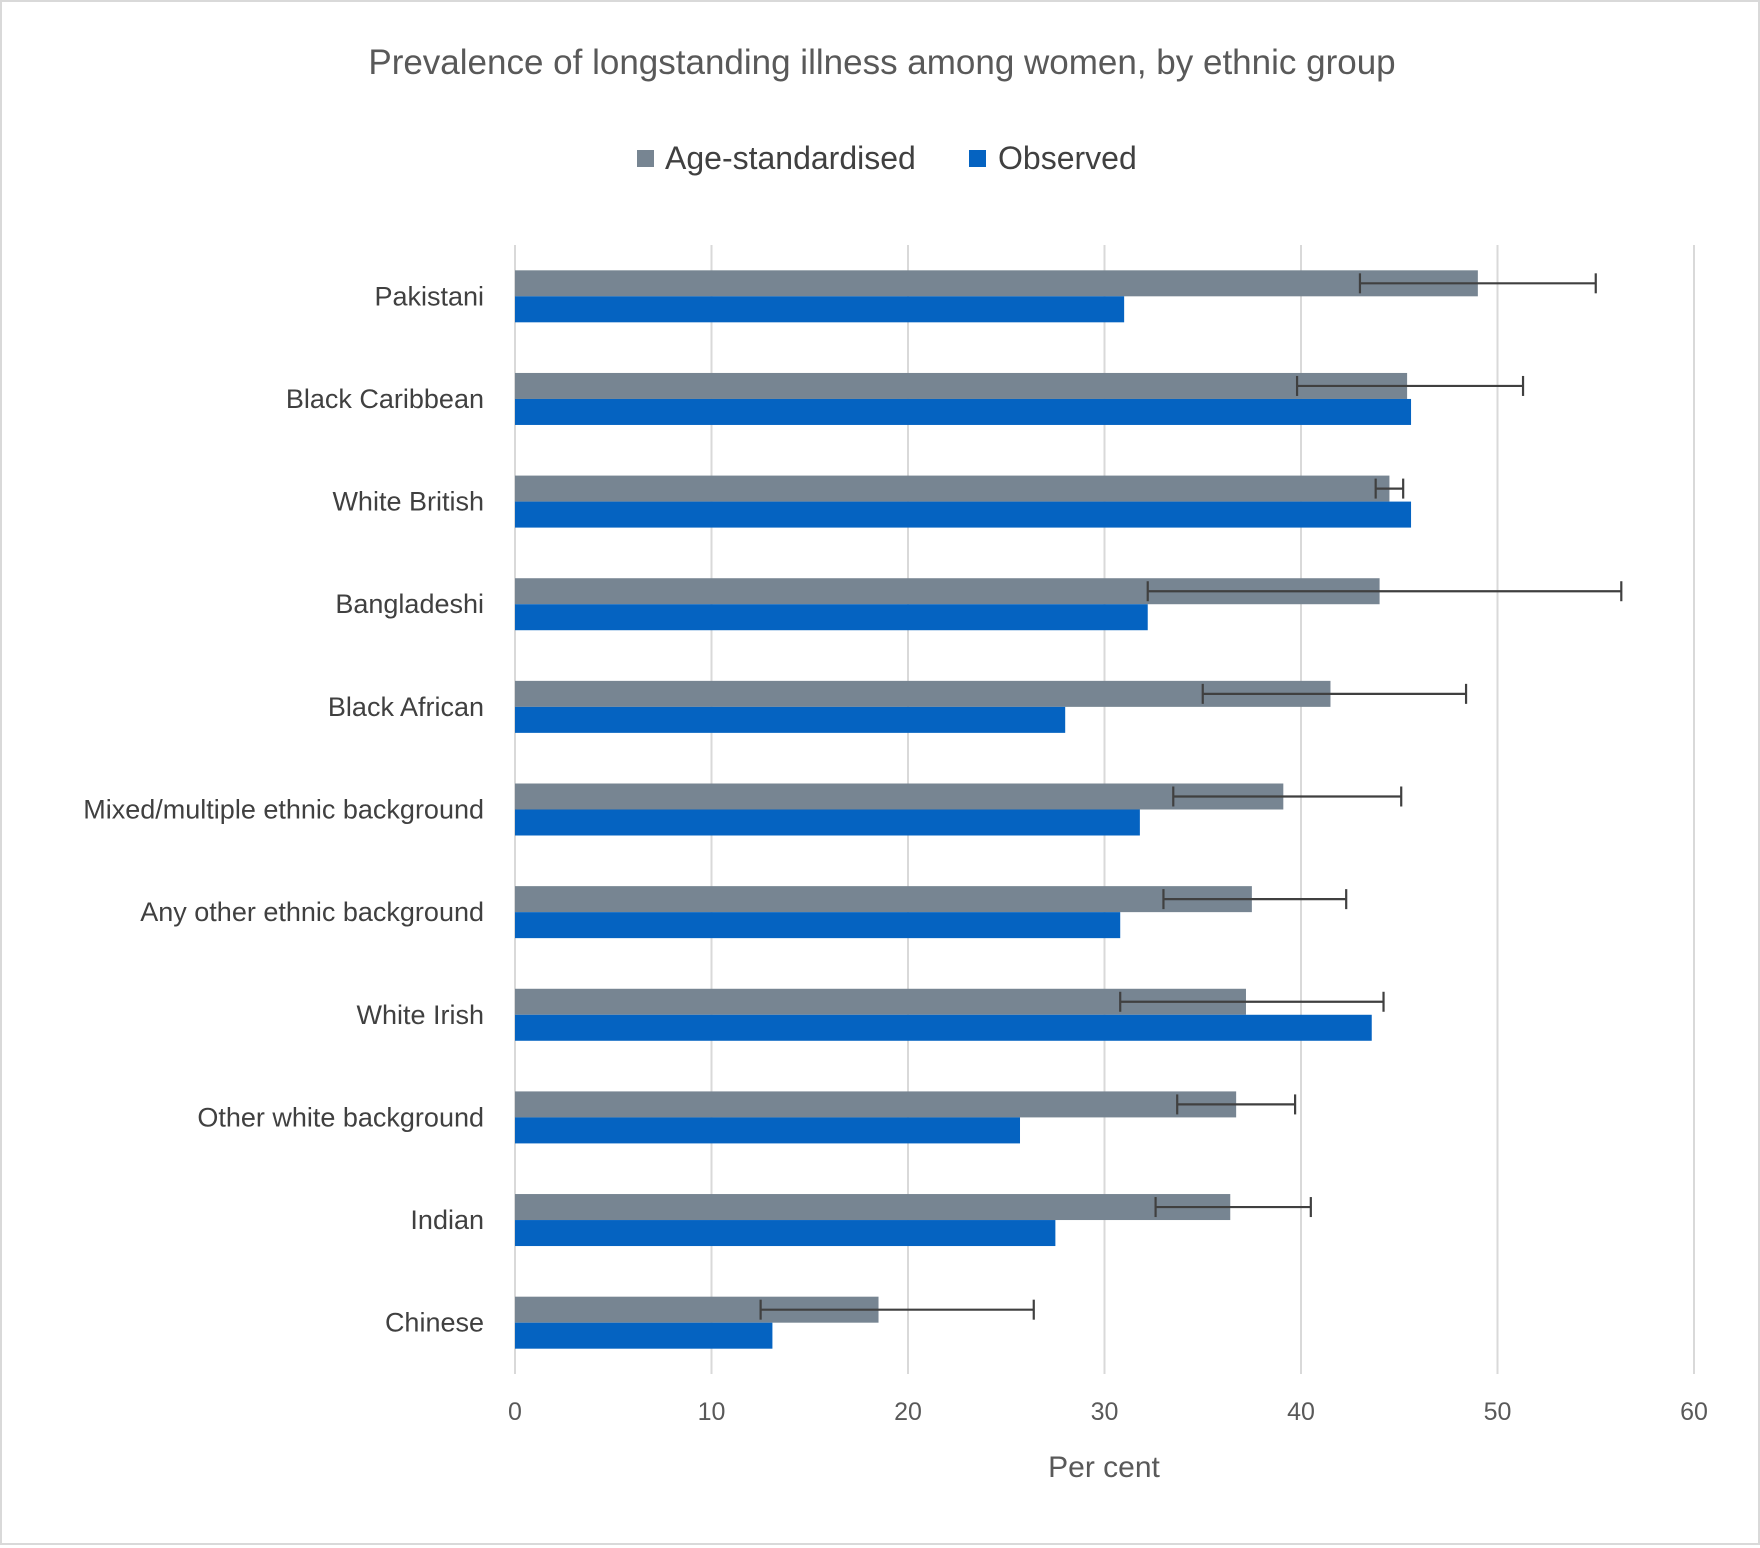 The height and width of the screenshot is (1548, 1760). I want to click on category-label-indian: Indian, so click(447, 1220).